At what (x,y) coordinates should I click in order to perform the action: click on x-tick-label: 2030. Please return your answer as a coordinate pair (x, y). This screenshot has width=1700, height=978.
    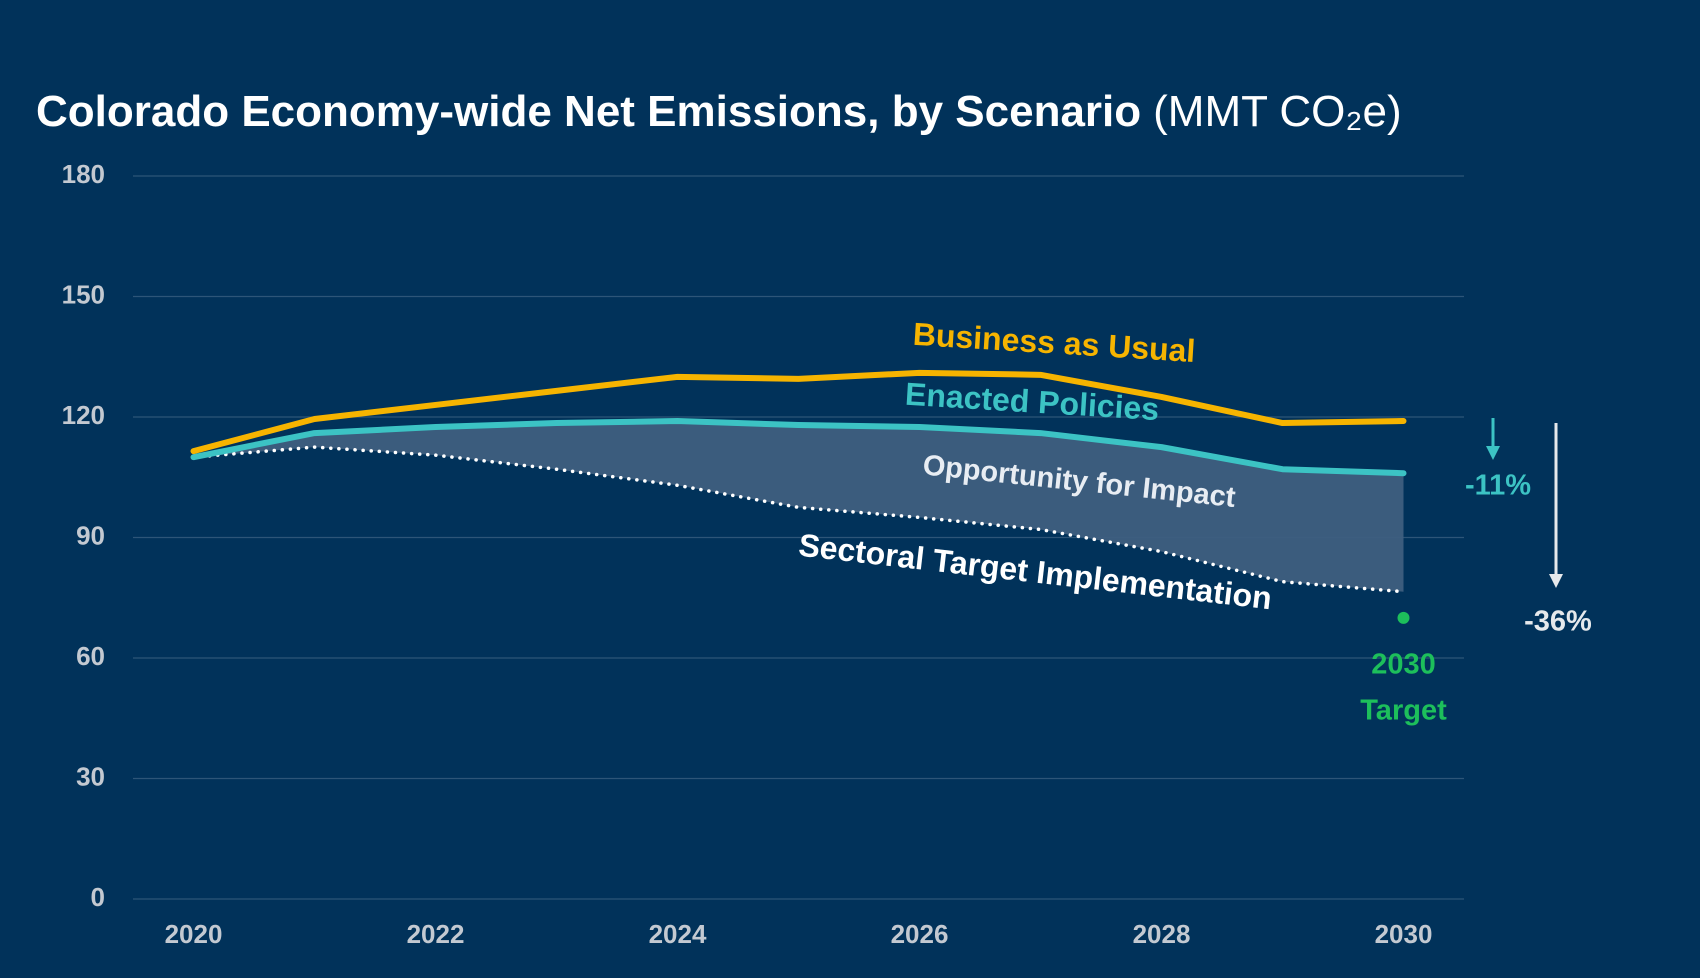
    Looking at the image, I should click on (1404, 934).